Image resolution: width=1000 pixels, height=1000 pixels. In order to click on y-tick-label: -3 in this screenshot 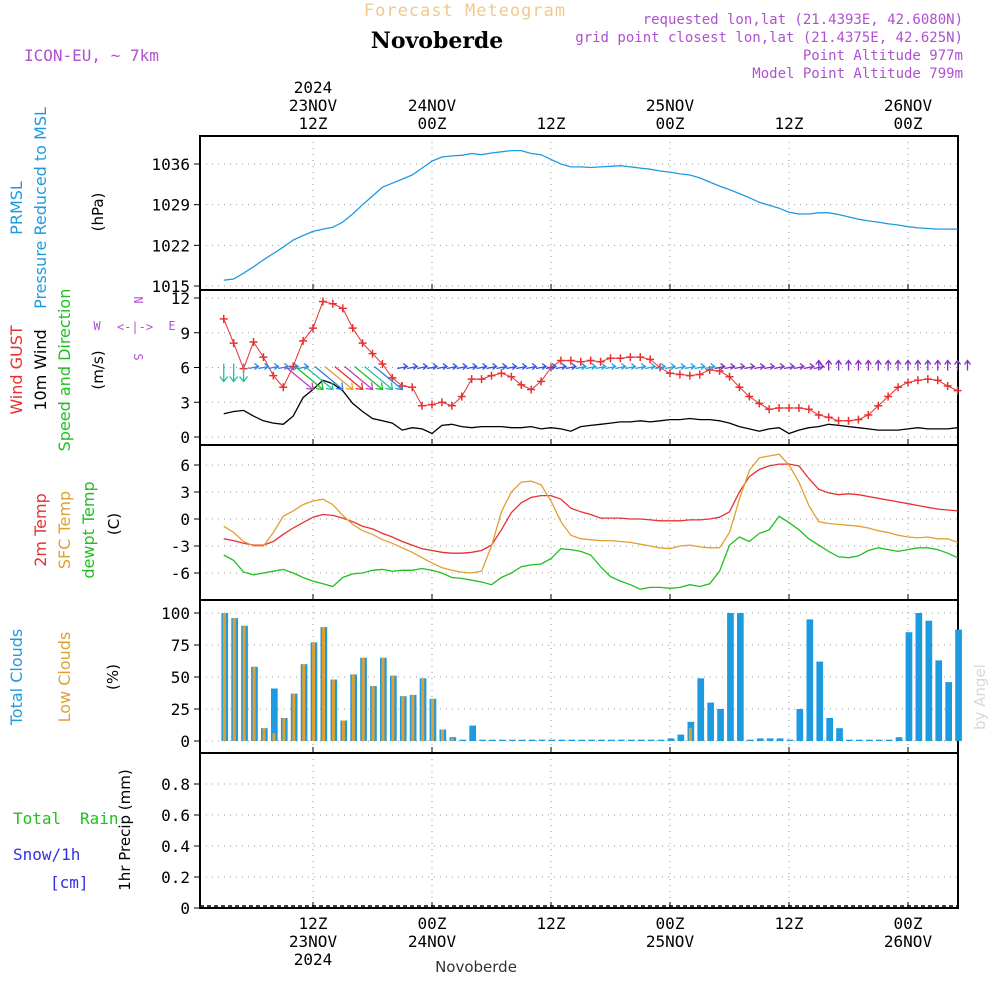, I will do `click(180, 546)`.